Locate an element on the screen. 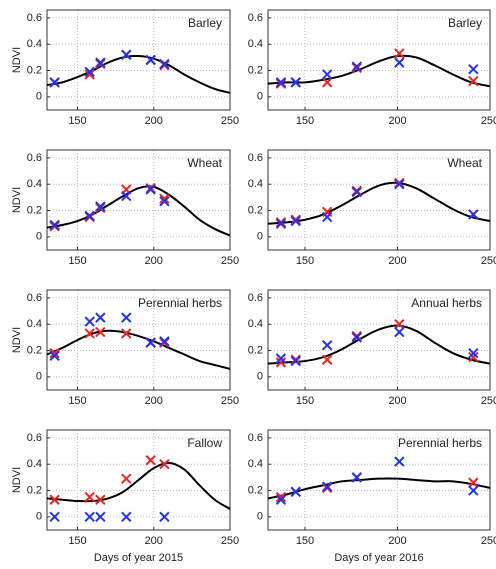 The width and height of the screenshot is (496, 569). subplot: 0 0.2 0.4 0.6 150 200 250 Annual herbs is located at coordinates (372, 348).